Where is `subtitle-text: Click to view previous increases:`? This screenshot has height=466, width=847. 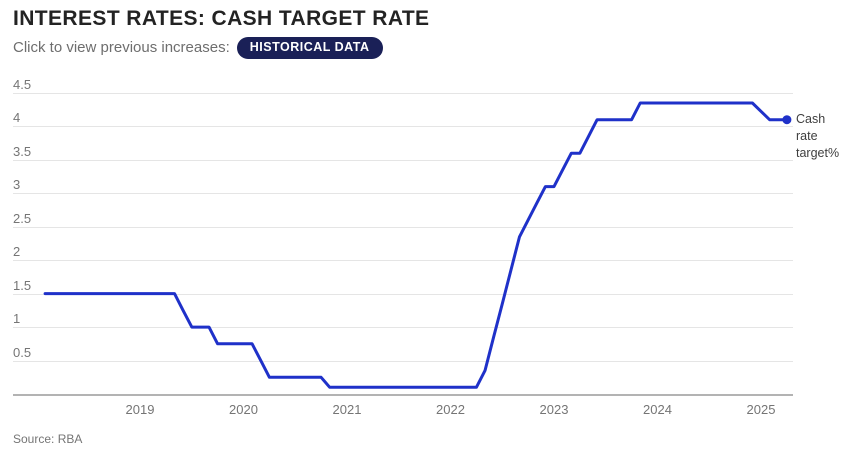 subtitle-text: Click to view previous increases: is located at coordinates (121, 48).